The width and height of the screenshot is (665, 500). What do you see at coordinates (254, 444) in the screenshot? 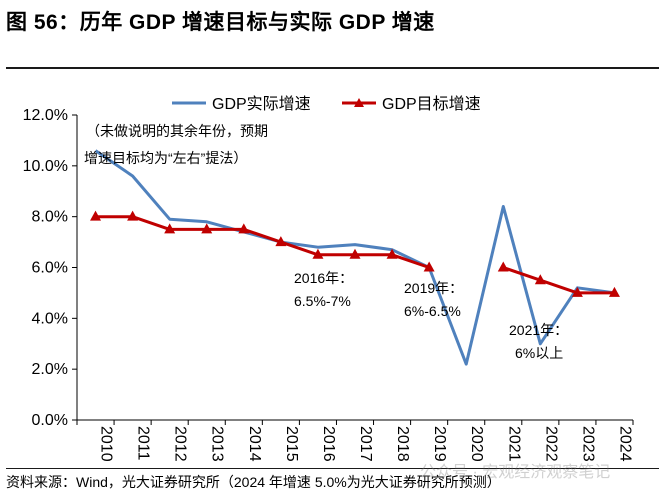
I see `x-tick-label: 2014` at bounding box center [254, 444].